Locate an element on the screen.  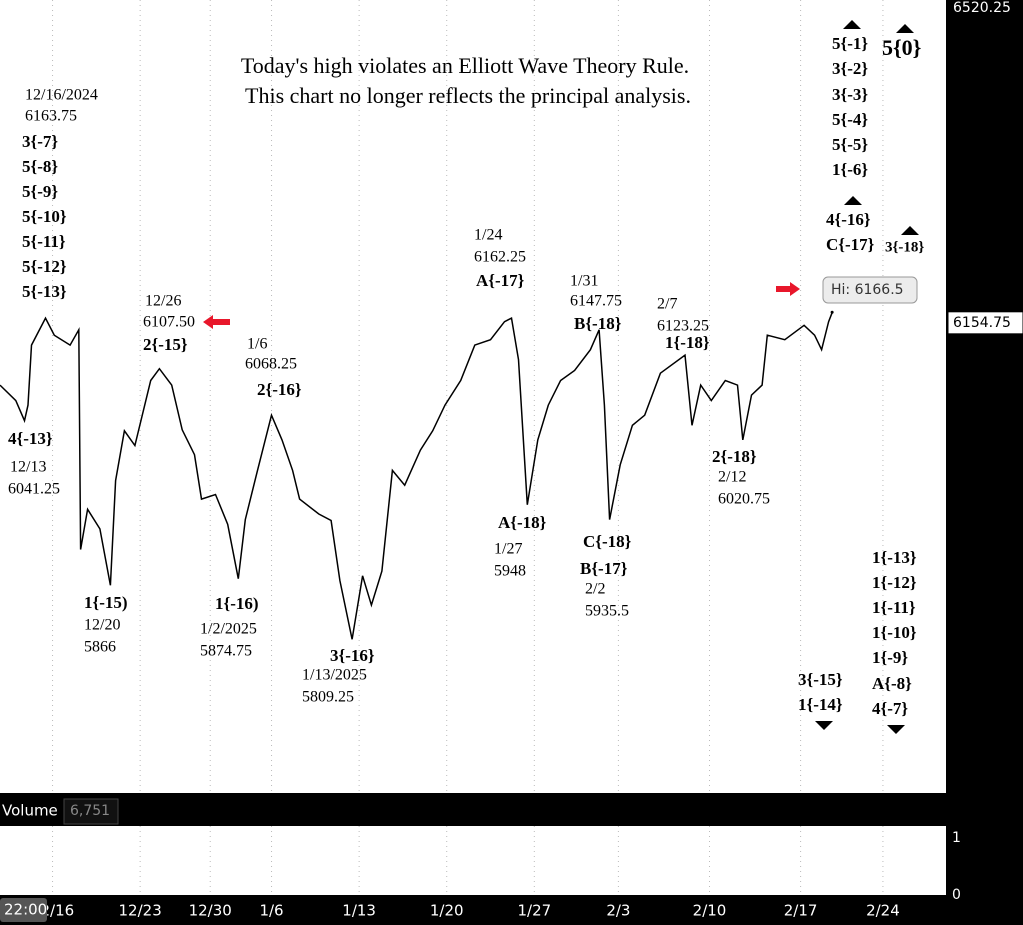
volume-tick-label: 1 is located at coordinates (956, 838).